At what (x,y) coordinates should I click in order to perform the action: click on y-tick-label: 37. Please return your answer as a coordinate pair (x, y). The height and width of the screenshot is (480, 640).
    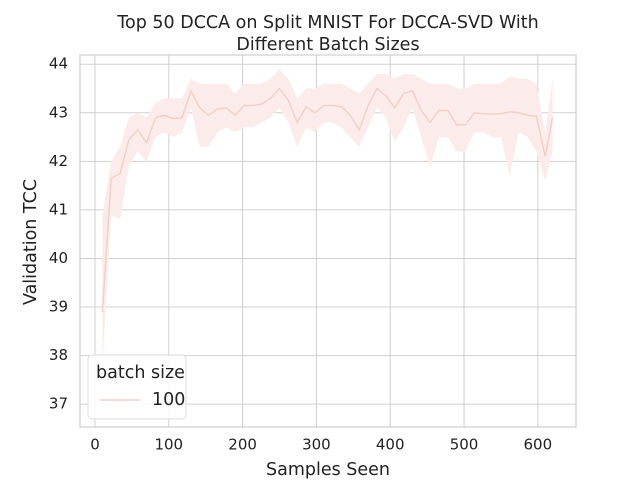
    Looking at the image, I should click on (58, 404).